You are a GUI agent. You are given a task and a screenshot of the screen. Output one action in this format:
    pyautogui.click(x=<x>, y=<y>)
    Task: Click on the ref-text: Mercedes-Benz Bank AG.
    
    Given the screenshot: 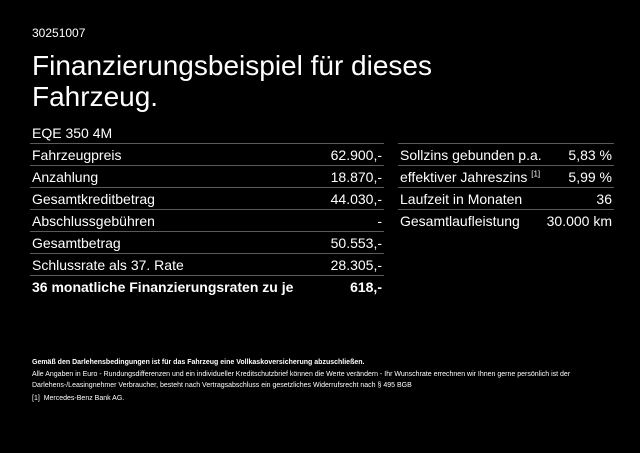 What is the action you would take?
    pyautogui.click(x=84, y=398)
    